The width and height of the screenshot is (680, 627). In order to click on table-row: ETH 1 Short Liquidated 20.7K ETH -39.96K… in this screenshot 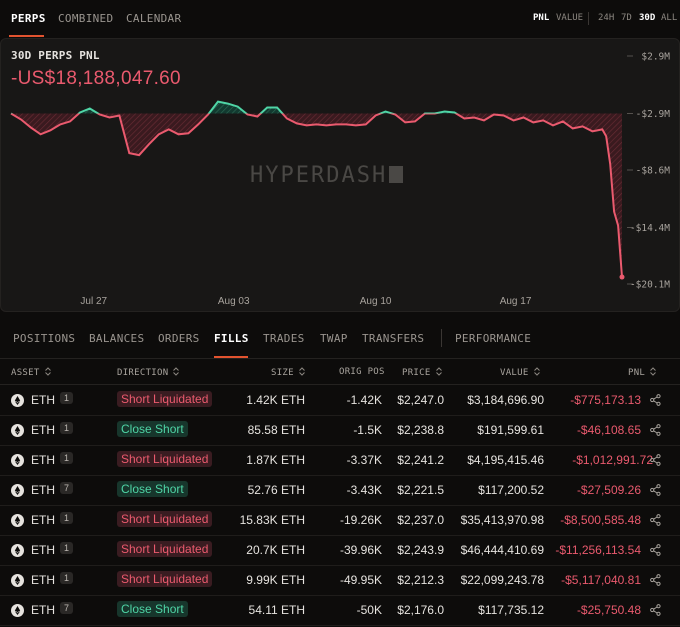, I will do `click(340, 550)`.